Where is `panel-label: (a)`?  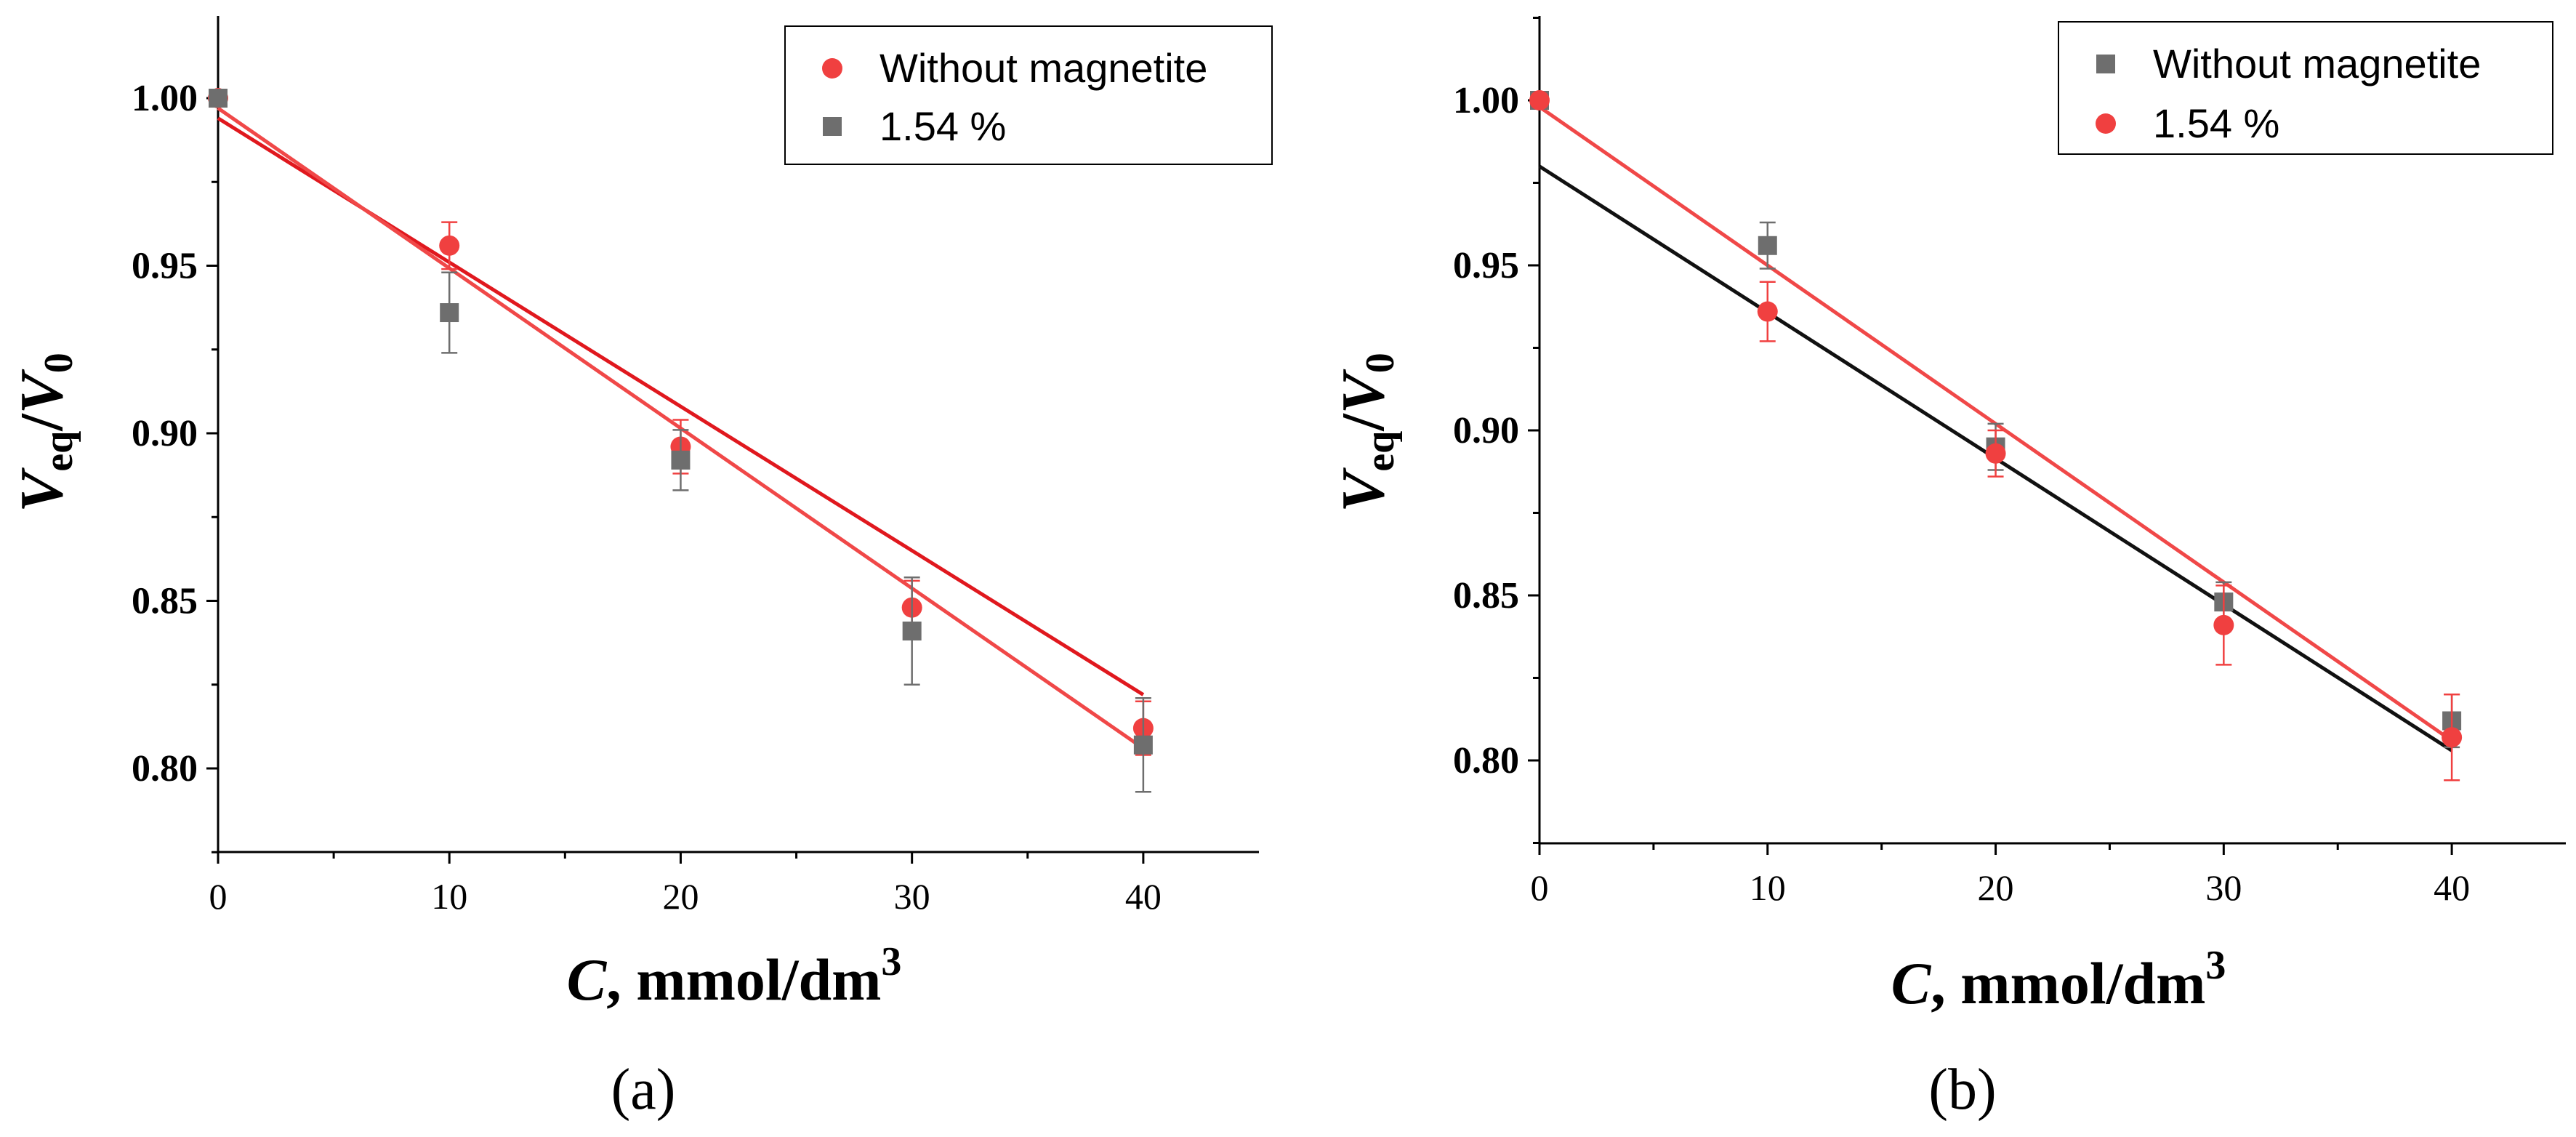 panel-label: (a) is located at coordinates (643, 1090).